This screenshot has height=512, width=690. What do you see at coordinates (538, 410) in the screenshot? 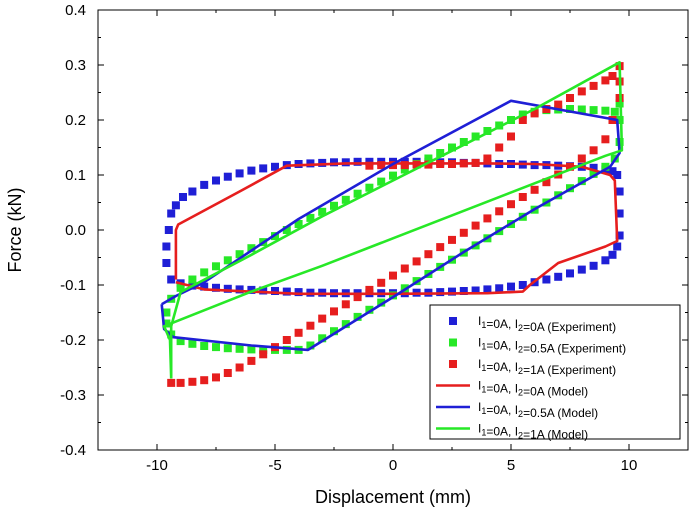
I see `legend-label: I1=0A, I2=0.5A (Model)` at bounding box center [538, 410].